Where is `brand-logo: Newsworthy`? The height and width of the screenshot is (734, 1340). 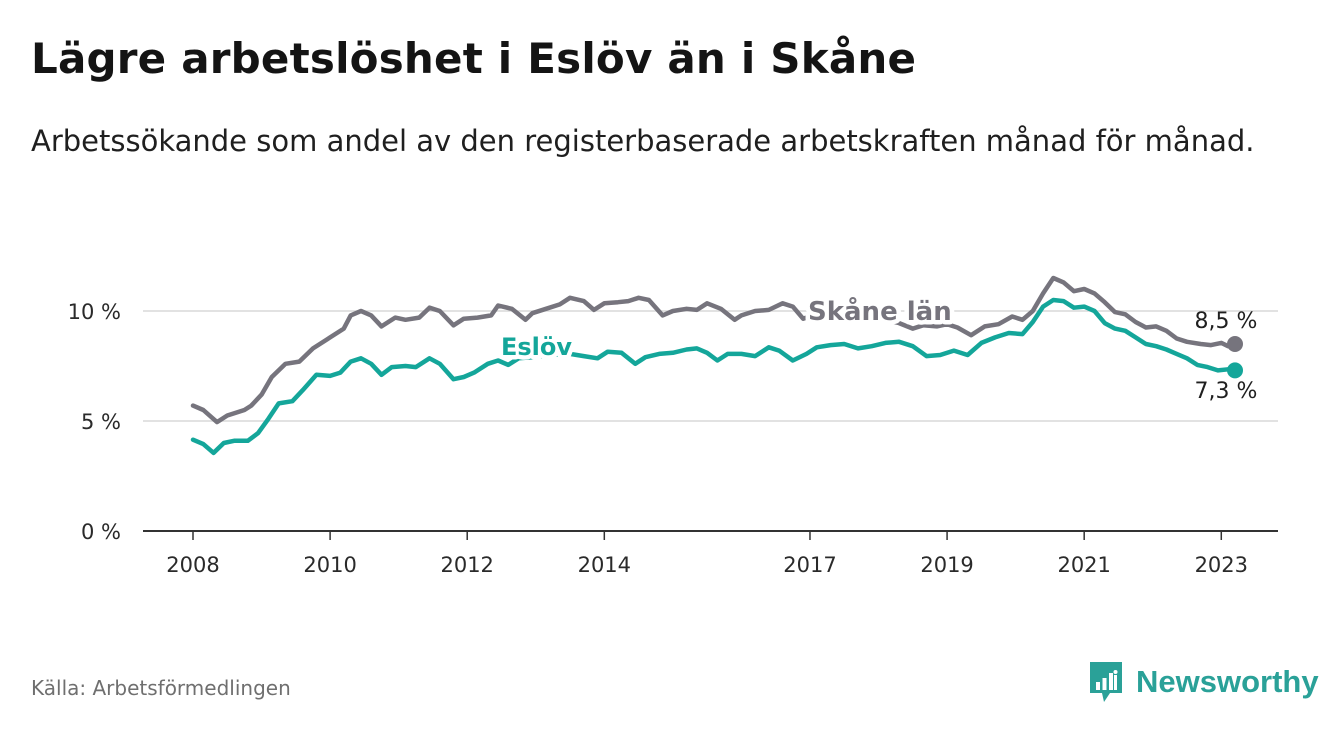 brand-logo: Newsworthy is located at coordinates (1203, 682).